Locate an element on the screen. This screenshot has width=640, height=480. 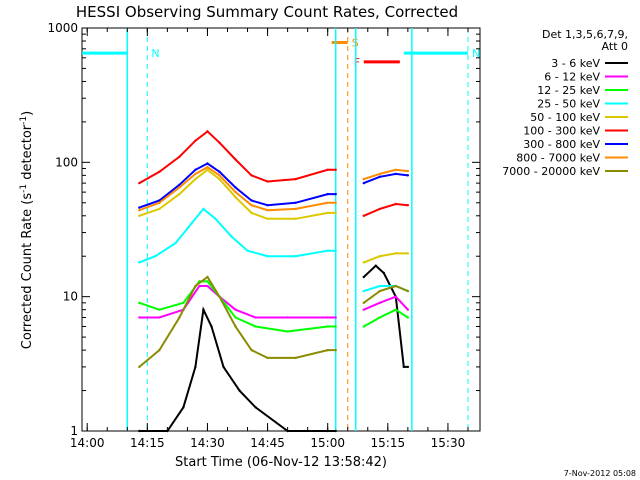
interval-label: N is located at coordinates (476, 53).